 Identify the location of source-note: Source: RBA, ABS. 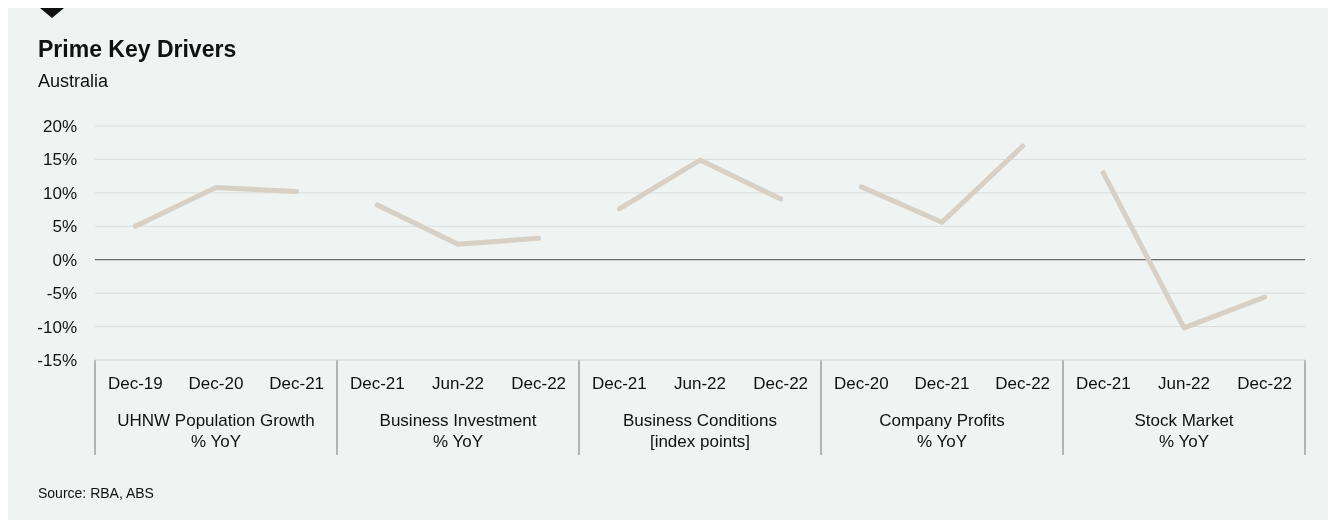
(96, 493).